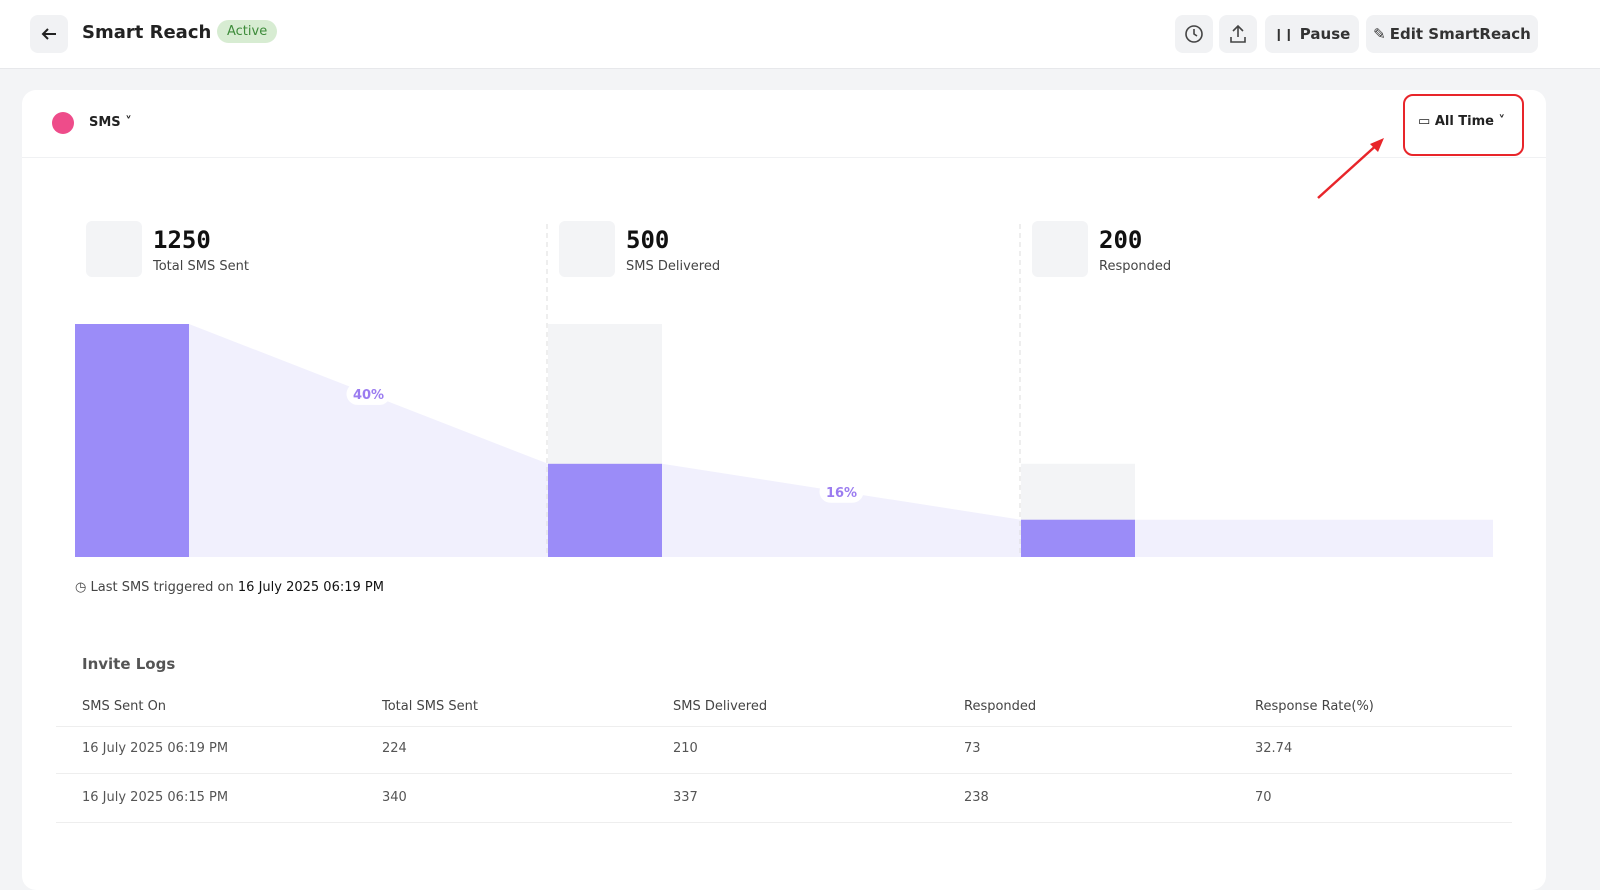  What do you see at coordinates (976, 797) in the screenshot?
I see `table-cell: 238` at bounding box center [976, 797].